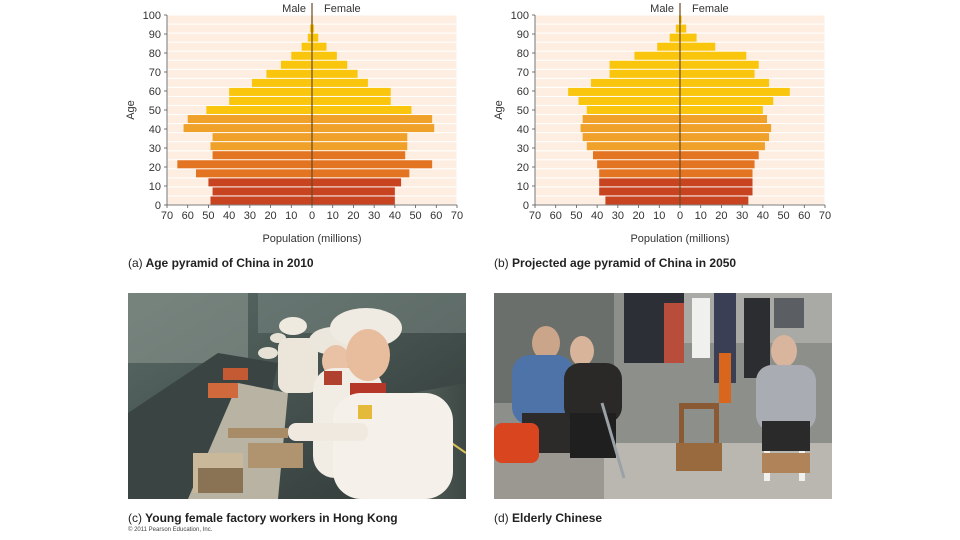 The width and height of the screenshot is (960, 540). What do you see at coordinates (229, 263) in the screenshot?
I see `caption-a-text: Age pyramid of China in 2010` at bounding box center [229, 263].